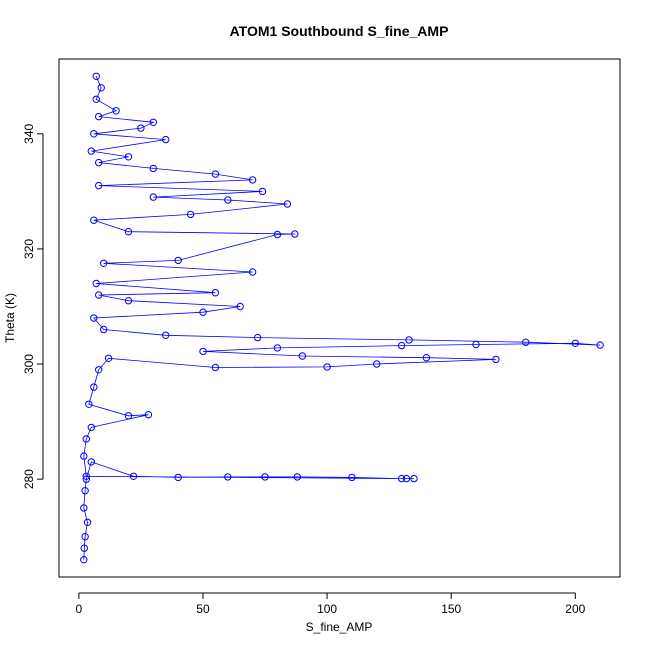  What do you see at coordinates (327, 609) in the screenshot?
I see `x-tick-label: 100` at bounding box center [327, 609].